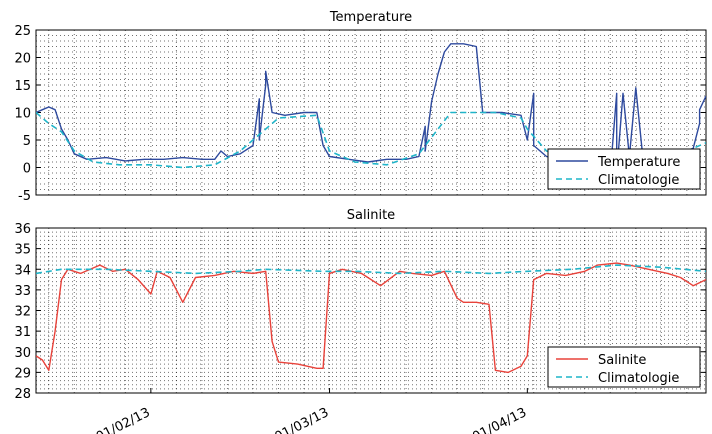 Image resolution: width=712 pixels, height=434 pixels. What do you see at coordinates (22, 291) in the screenshot?
I see `y-tick-label: 33` at bounding box center [22, 291].